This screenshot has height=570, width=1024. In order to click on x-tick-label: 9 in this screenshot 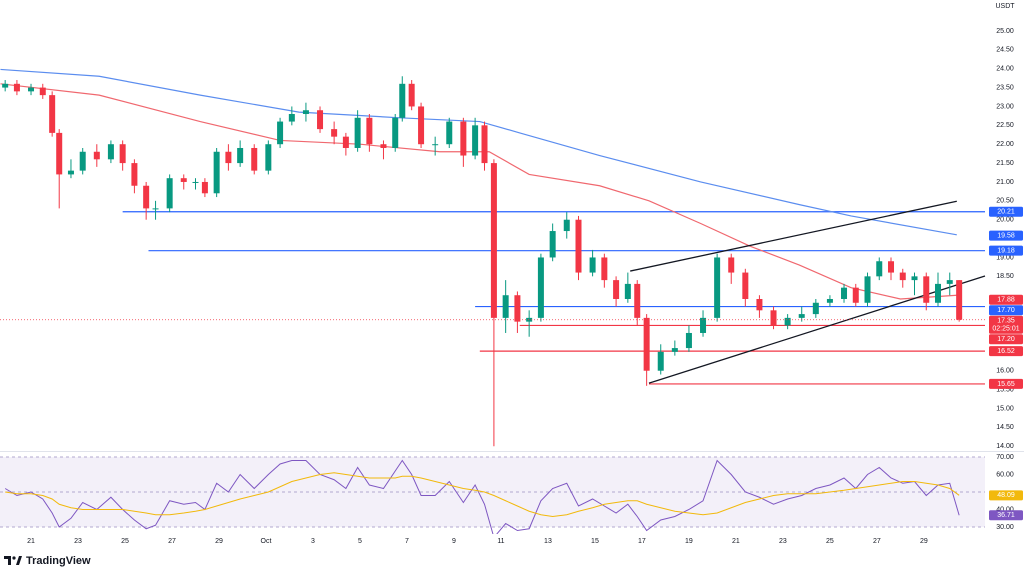, I will do `click(454, 541)`.